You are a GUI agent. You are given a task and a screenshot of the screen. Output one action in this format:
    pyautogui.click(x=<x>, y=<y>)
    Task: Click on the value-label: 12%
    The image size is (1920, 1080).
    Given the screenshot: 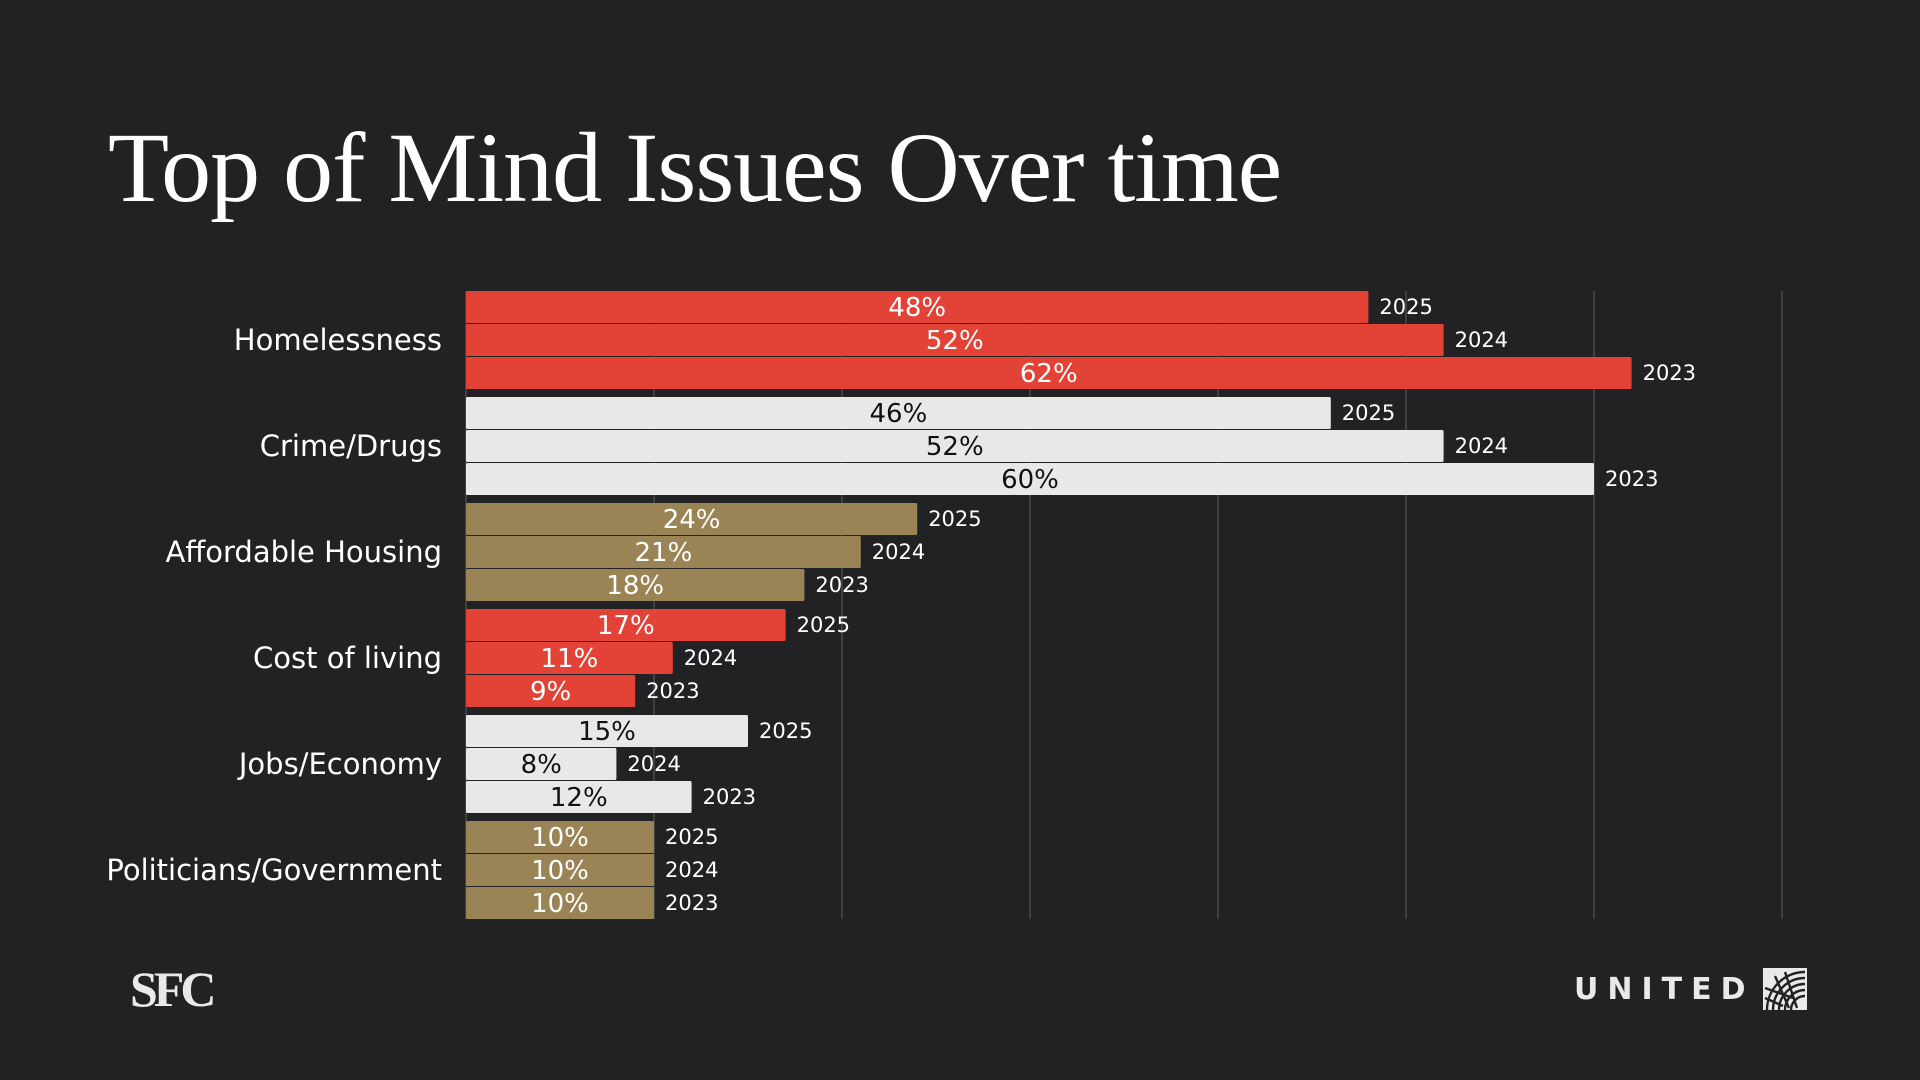 What is the action you would take?
    pyautogui.click(x=579, y=798)
    